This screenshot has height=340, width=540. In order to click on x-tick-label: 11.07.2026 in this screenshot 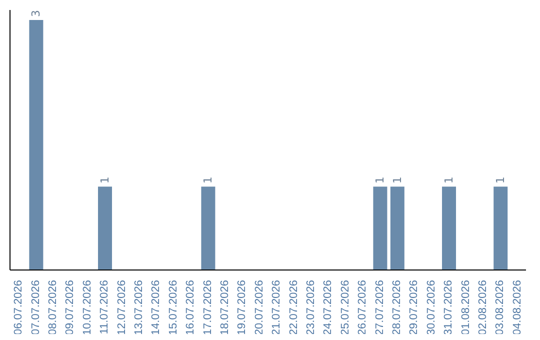, I will do `click(104, 307)`.